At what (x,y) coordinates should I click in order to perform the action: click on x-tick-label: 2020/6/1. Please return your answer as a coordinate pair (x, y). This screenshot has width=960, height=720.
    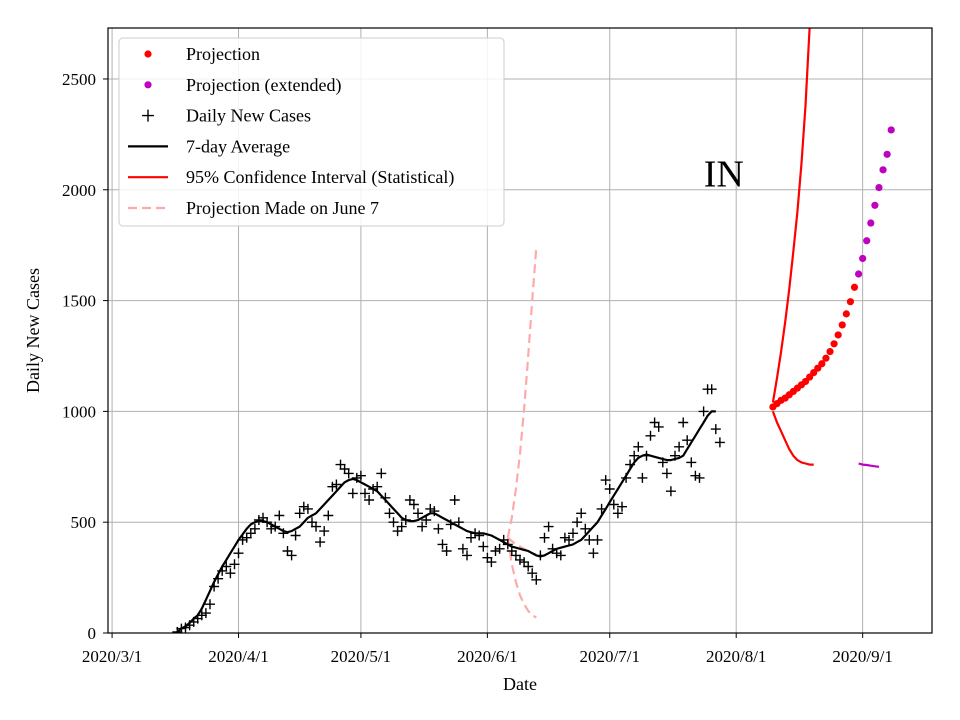
    Looking at the image, I should click on (487, 656).